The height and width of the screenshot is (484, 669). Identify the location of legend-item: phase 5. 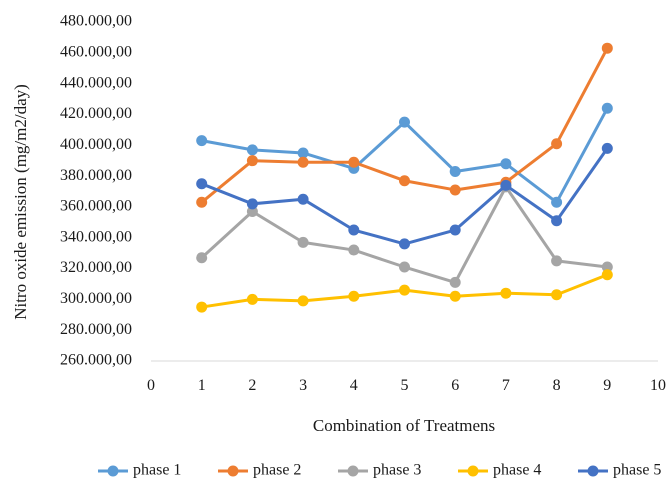
(619, 470).